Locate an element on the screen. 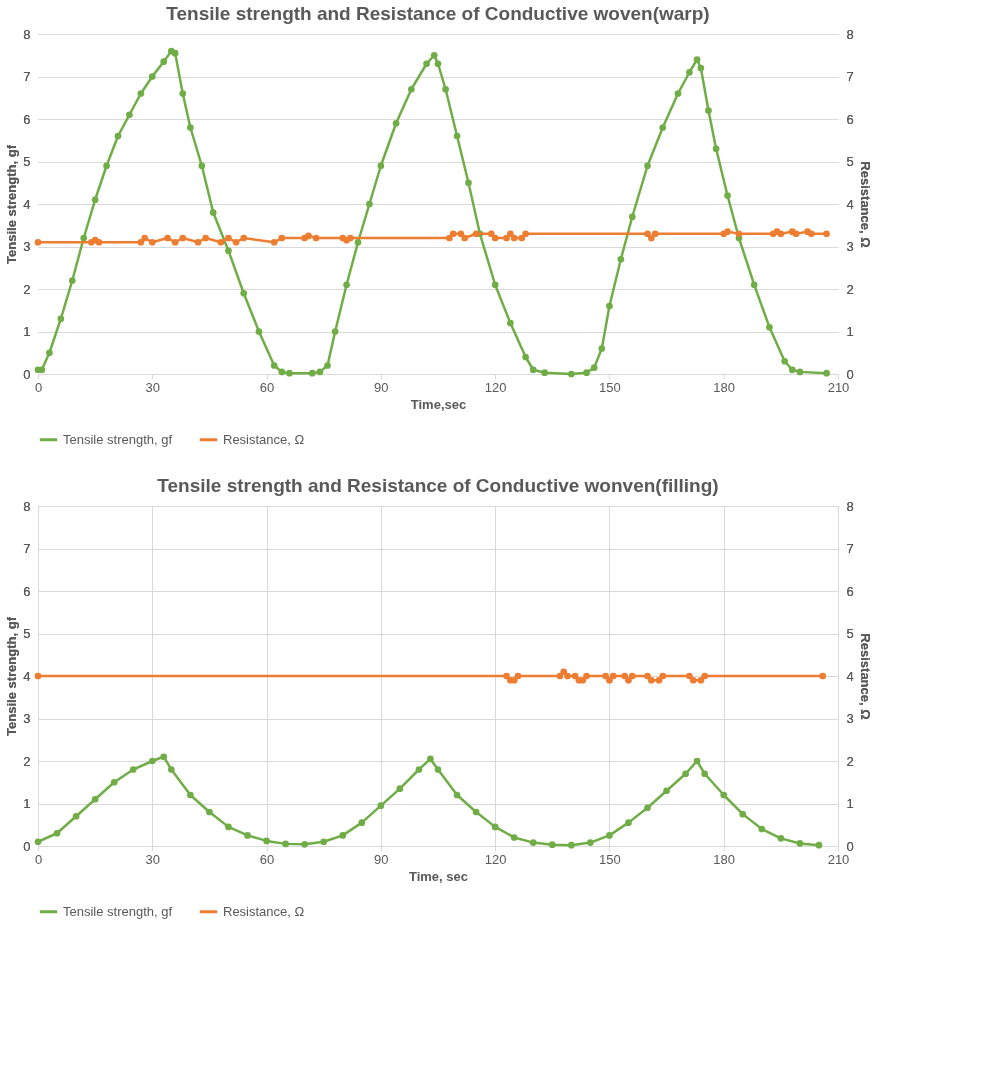 This screenshot has width=1003, height=1089. chart-title: Tensile strength and Resistance of Conductive wonven(filling) is located at coordinates (438, 485).